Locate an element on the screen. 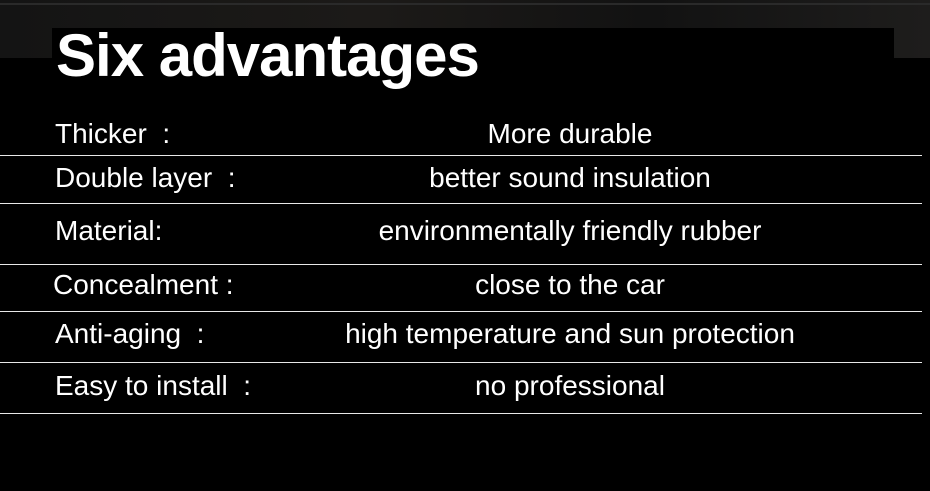  table-row: Concealment : close to the car is located at coordinates (461, 288).